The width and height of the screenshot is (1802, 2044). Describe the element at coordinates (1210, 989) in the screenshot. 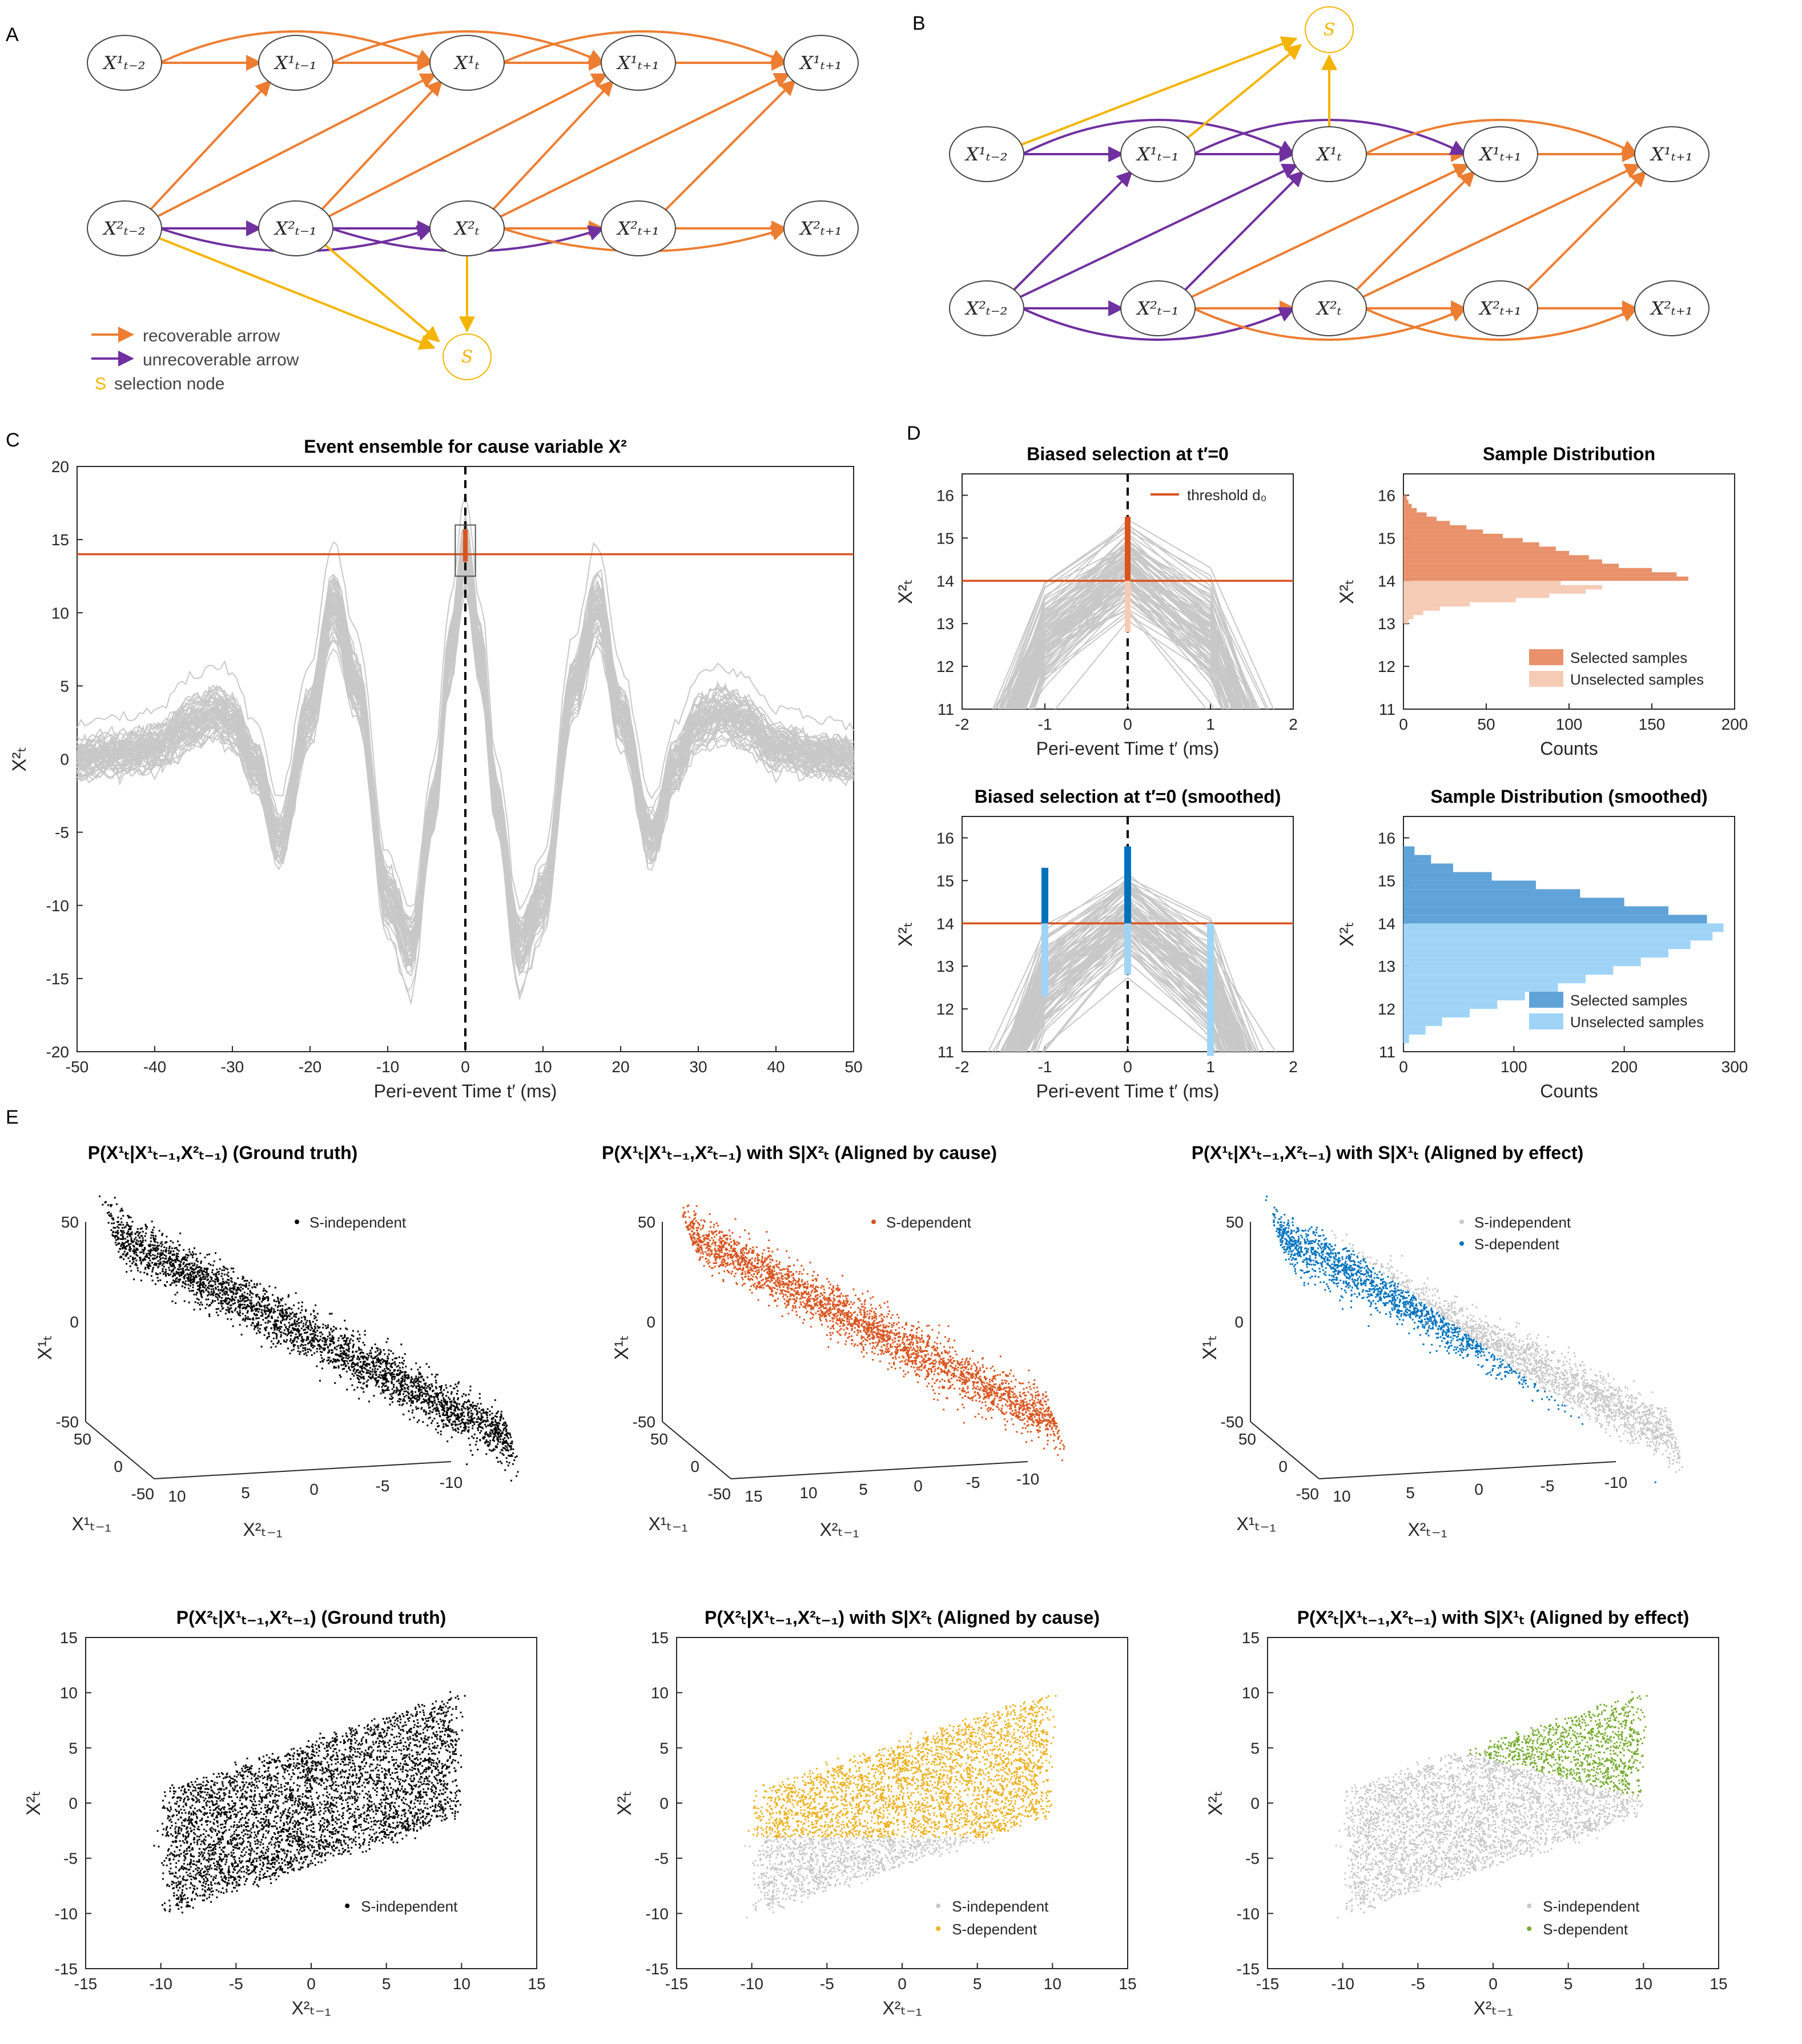

I see `unselected-column` at that location.